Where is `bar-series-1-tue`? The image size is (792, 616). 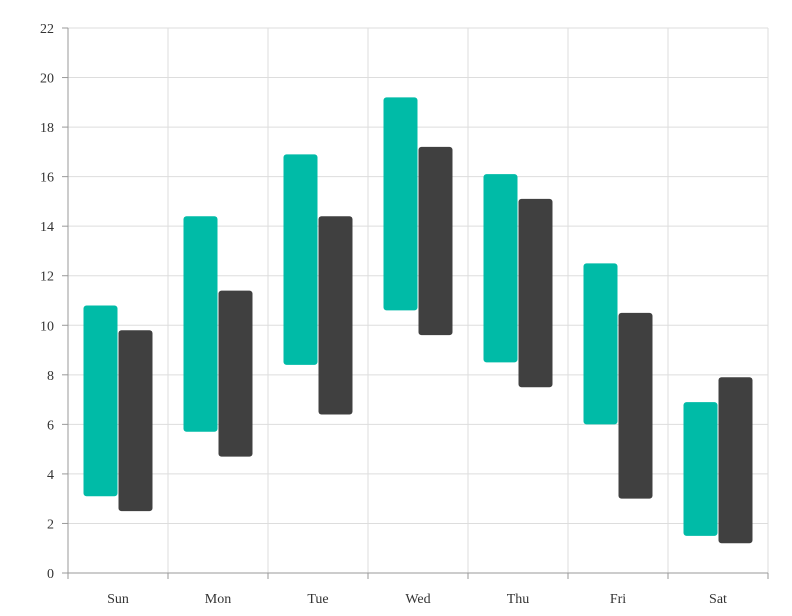 bar-series-1-tue is located at coordinates (300, 259).